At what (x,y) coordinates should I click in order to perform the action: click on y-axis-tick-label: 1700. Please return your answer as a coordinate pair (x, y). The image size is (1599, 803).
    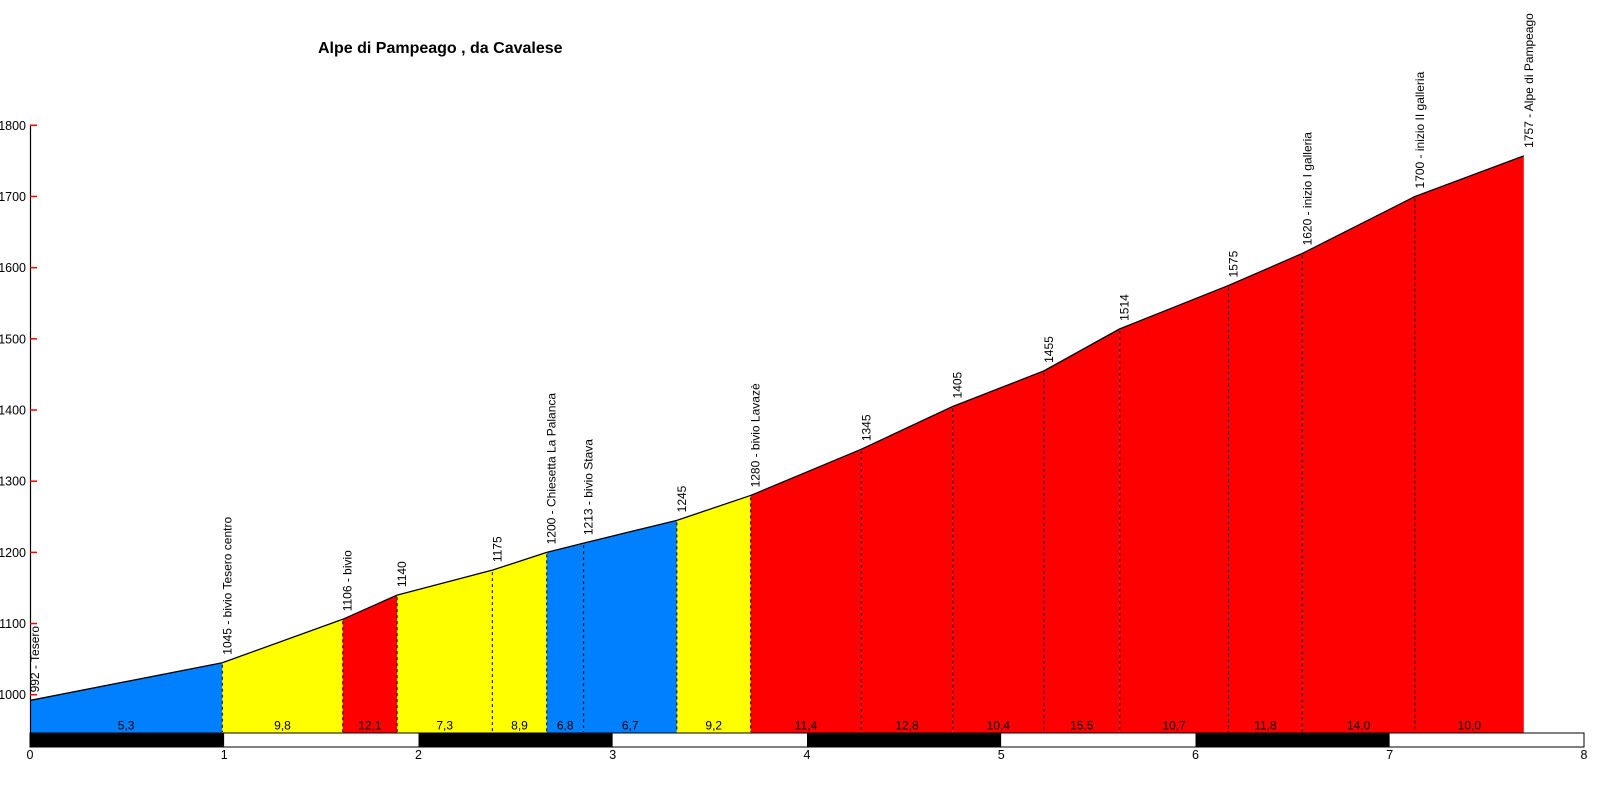
    Looking at the image, I should click on (13, 197).